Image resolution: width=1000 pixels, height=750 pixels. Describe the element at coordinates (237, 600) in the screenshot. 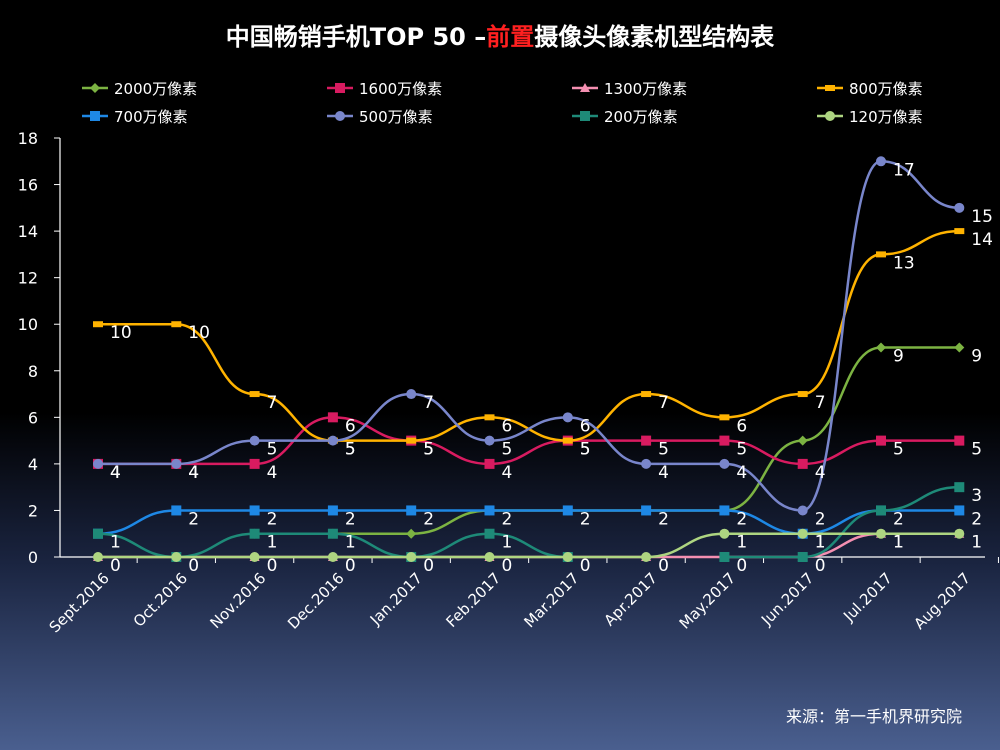

I see `x-tick-label: Nov.2016` at that location.